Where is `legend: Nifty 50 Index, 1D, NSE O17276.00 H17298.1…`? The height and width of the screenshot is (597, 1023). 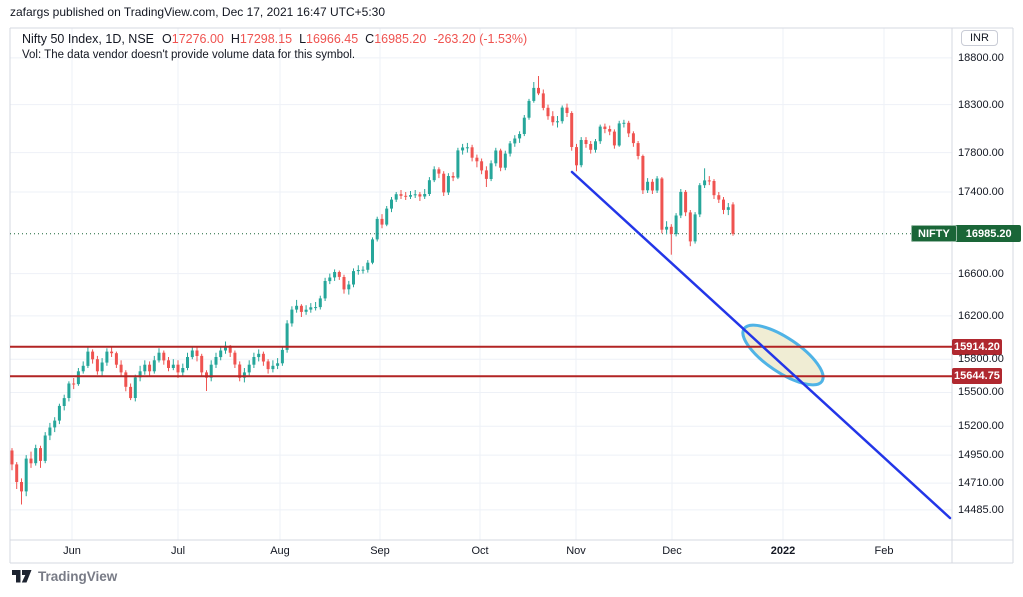
legend: Nifty 50 Index, 1D, NSE O17276.00 H17298.1… is located at coordinates (274, 46).